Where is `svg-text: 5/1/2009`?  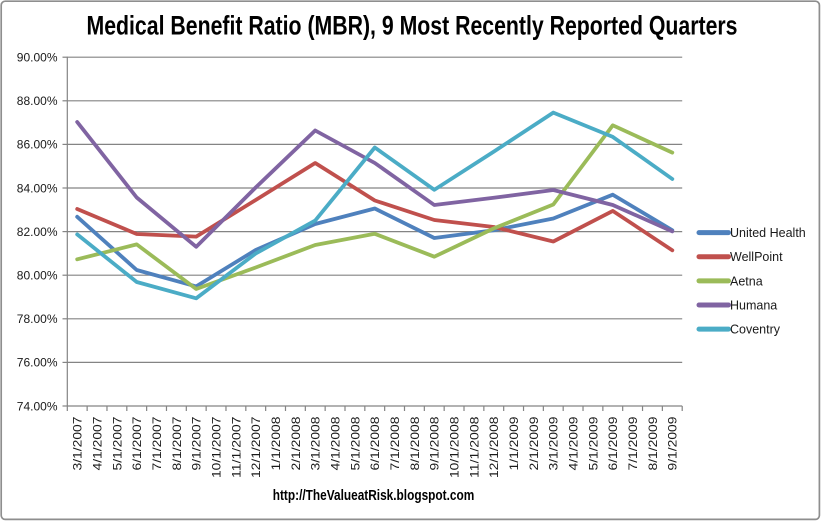
svg-text: 5/1/2009 is located at coordinates (593, 443).